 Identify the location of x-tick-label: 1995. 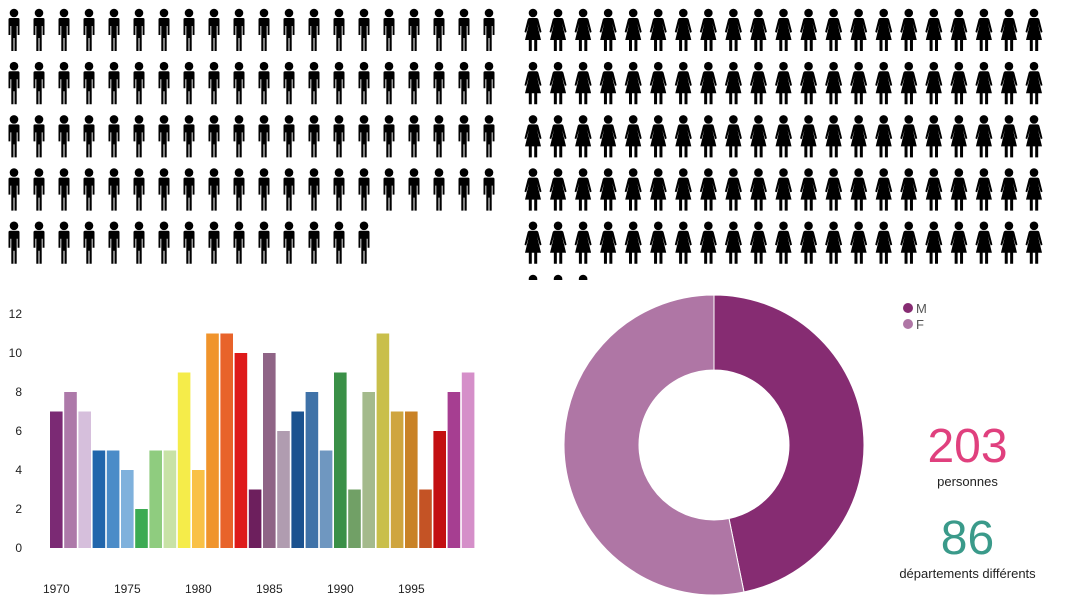
(411, 589).